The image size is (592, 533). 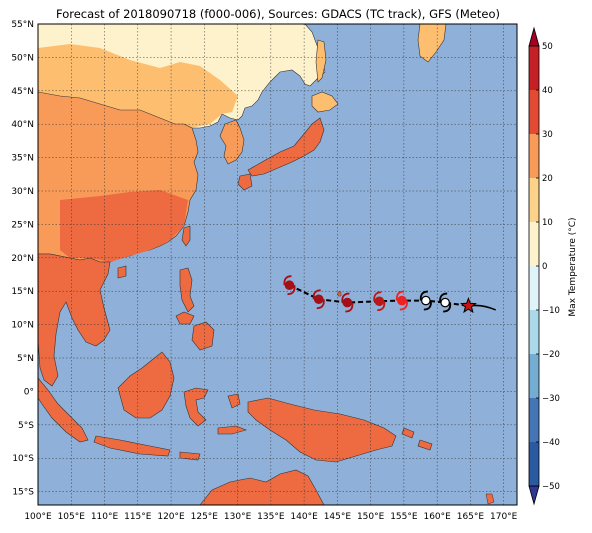 I want to click on lon-label: 105°E, so click(x=72, y=517).